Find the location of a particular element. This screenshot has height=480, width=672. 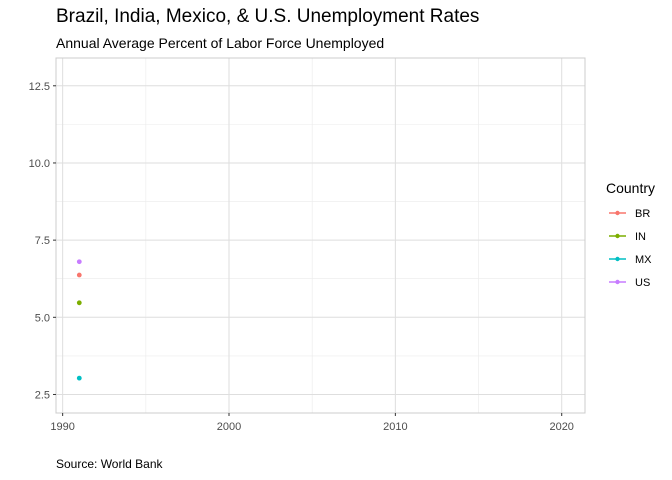

y-axis: 2.5 5.0 7.5 10.0 12.5 is located at coordinates (42, 241).